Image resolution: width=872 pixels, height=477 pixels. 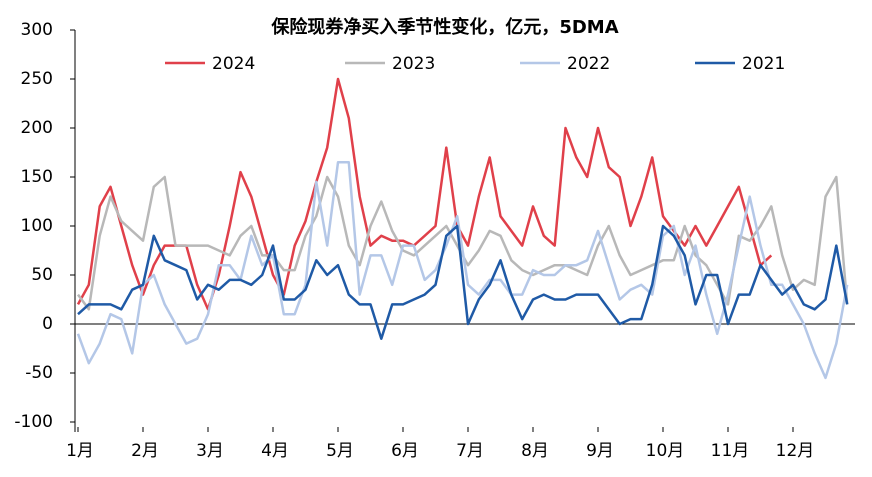 What do you see at coordinates (233, 64) in the screenshot?
I see `legend-label: 2024` at bounding box center [233, 64].